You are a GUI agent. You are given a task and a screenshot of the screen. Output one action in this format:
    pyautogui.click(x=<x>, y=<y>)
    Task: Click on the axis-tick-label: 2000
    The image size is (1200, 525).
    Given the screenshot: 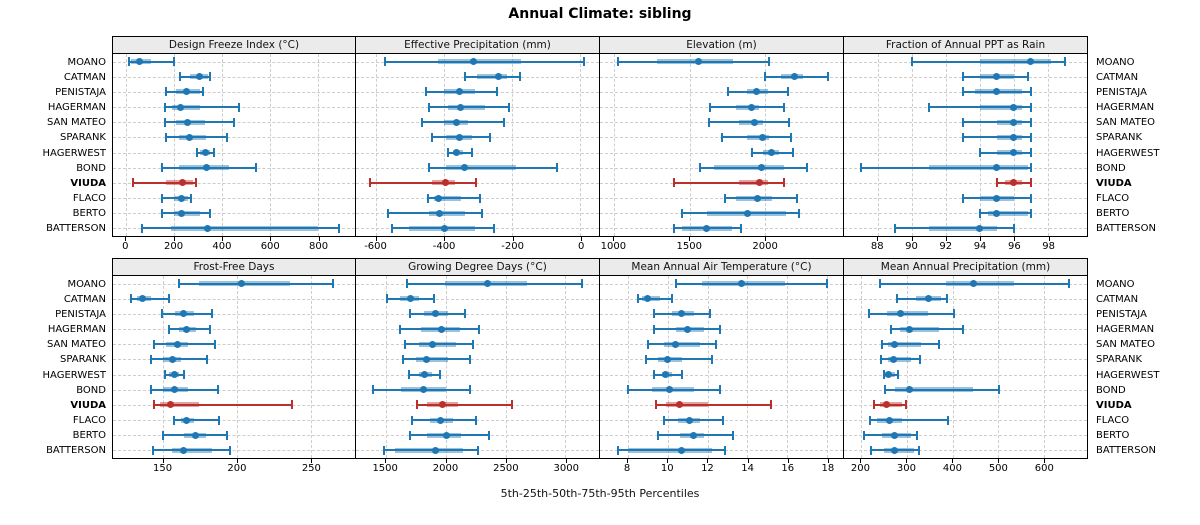 What is the action you would take?
    pyautogui.click(x=445, y=468)
    